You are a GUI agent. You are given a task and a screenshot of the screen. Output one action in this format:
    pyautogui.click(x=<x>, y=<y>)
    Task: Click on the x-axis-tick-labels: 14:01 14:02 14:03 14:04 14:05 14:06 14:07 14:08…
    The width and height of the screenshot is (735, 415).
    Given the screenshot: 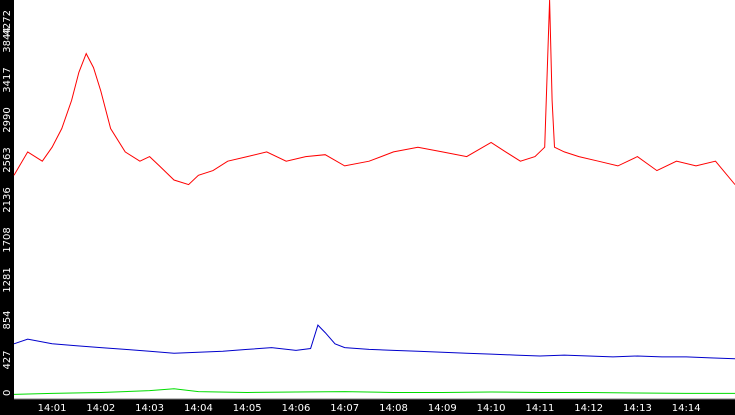 What is the action you would take?
    pyautogui.click(x=369, y=408)
    